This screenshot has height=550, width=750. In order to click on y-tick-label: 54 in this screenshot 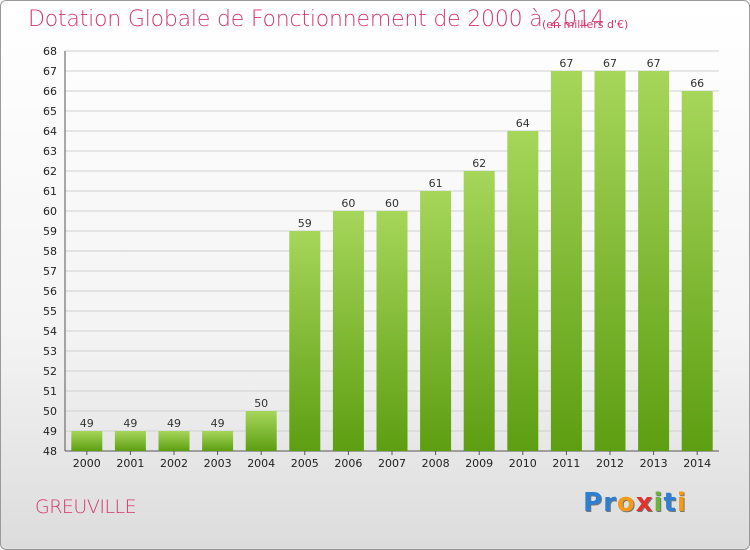, I will do `click(50, 331)`.